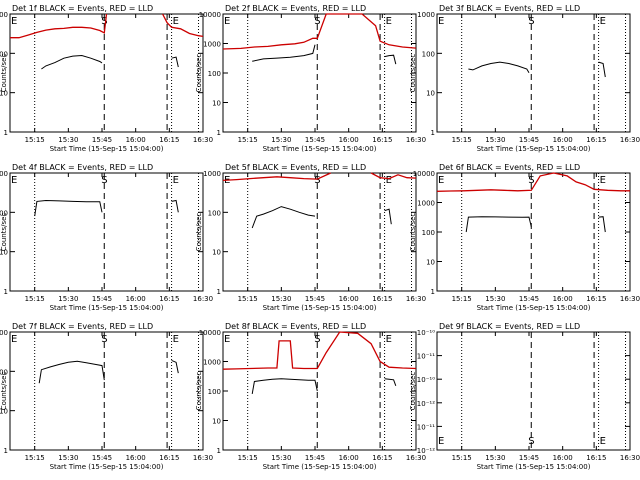 The image size is (640, 480). Describe the element at coordinates (509, 167) in the screenshot. I see `panel-title: Det 6f BLACK = Events, RED = LLD` at that location.